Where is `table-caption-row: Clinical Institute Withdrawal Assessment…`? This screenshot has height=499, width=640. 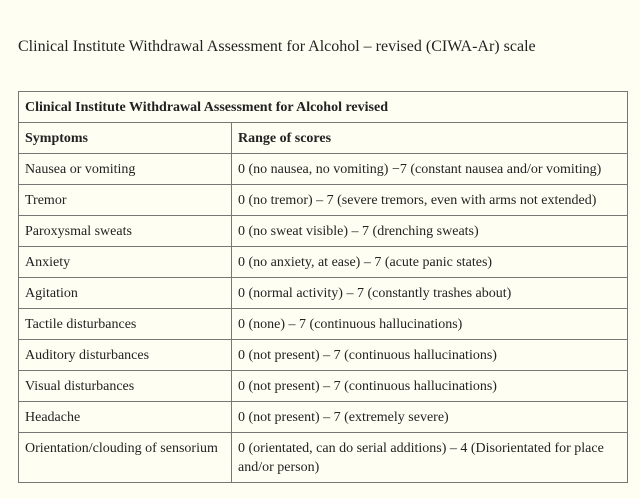 table-caption-row: Clinical Institute Withdrawal Assessment… is located at coordinates (323, 107).